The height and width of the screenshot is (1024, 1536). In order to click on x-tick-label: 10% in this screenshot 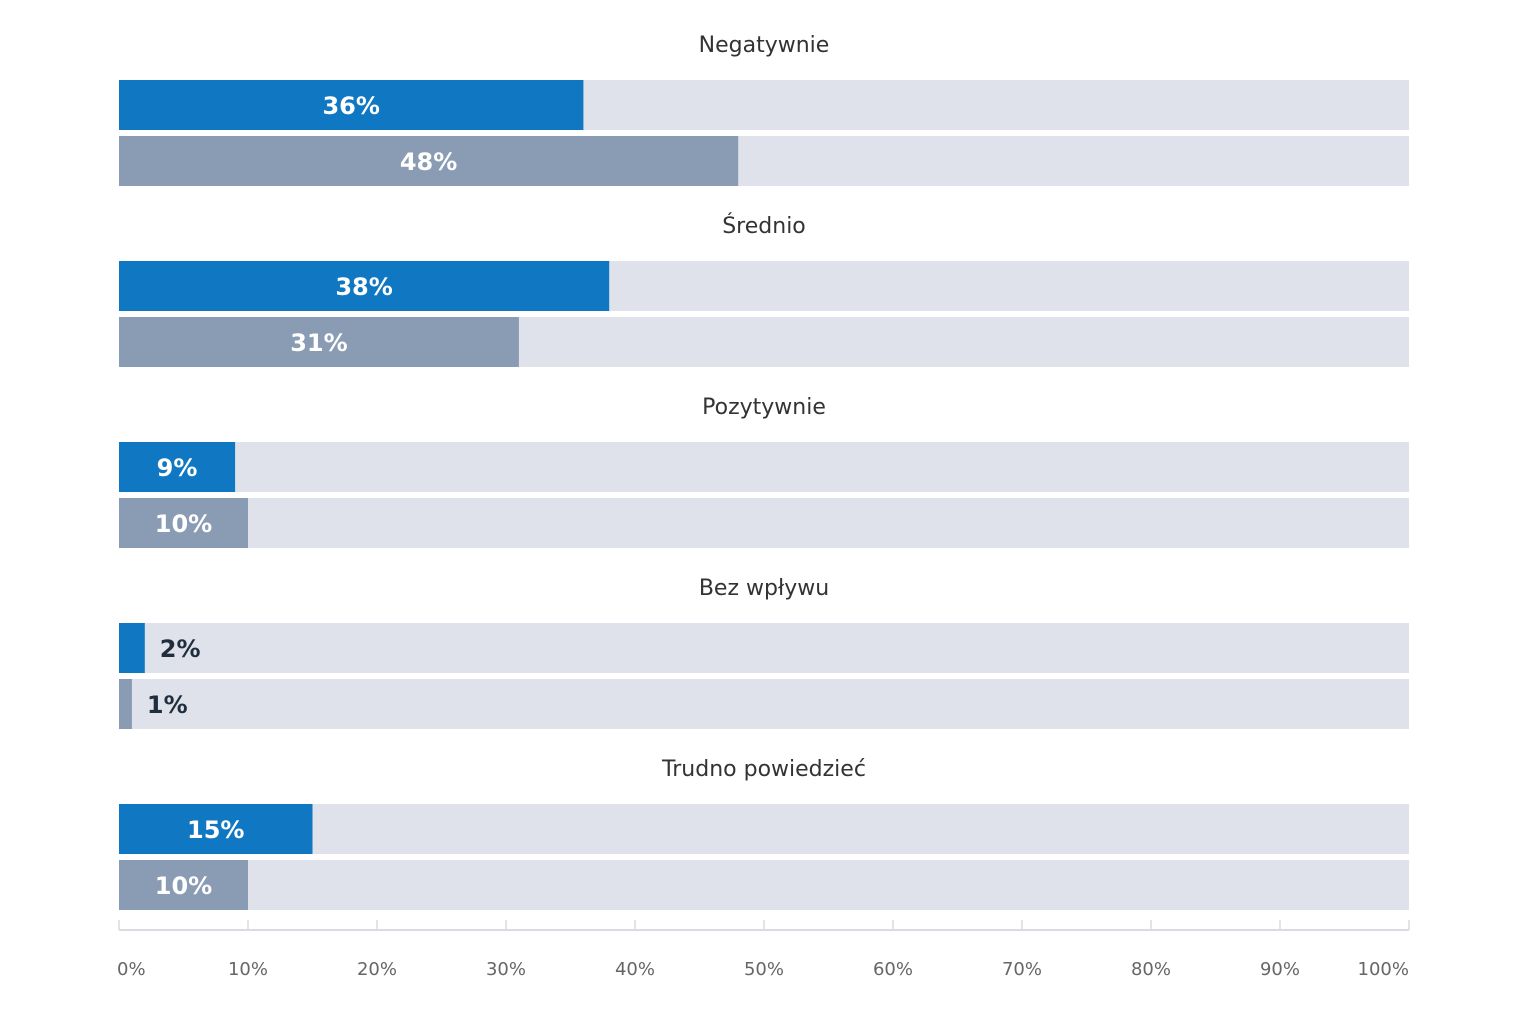, I will do `click(248, 969)`.